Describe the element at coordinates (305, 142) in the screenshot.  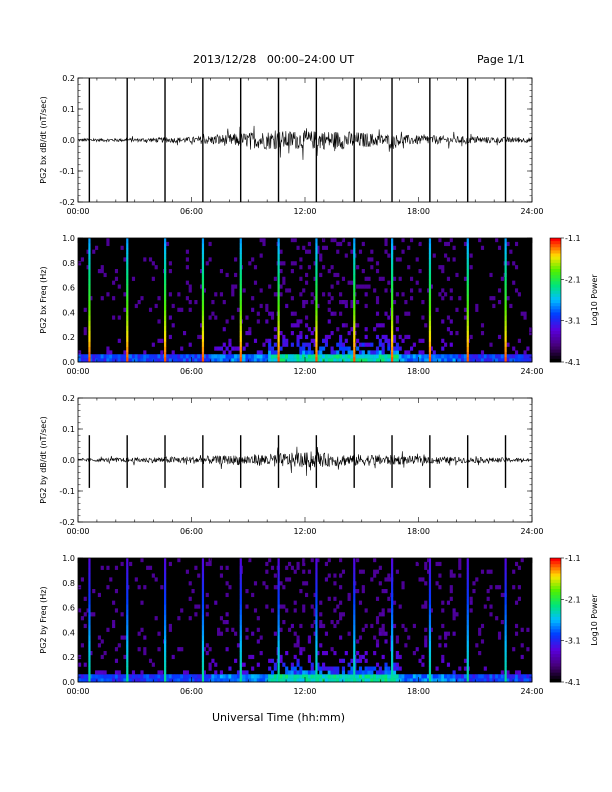
I see `dbdt-trace` at that location.